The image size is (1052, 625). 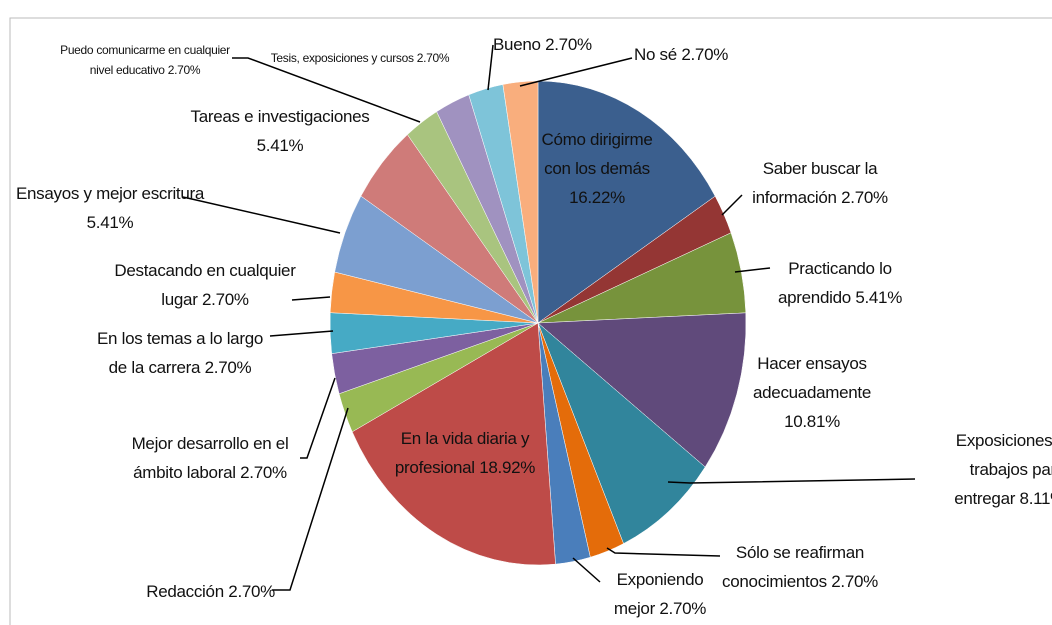 I want to click on slice-label: Ensayos y mejor escritura 5.41%, so click(x=110, y=208).